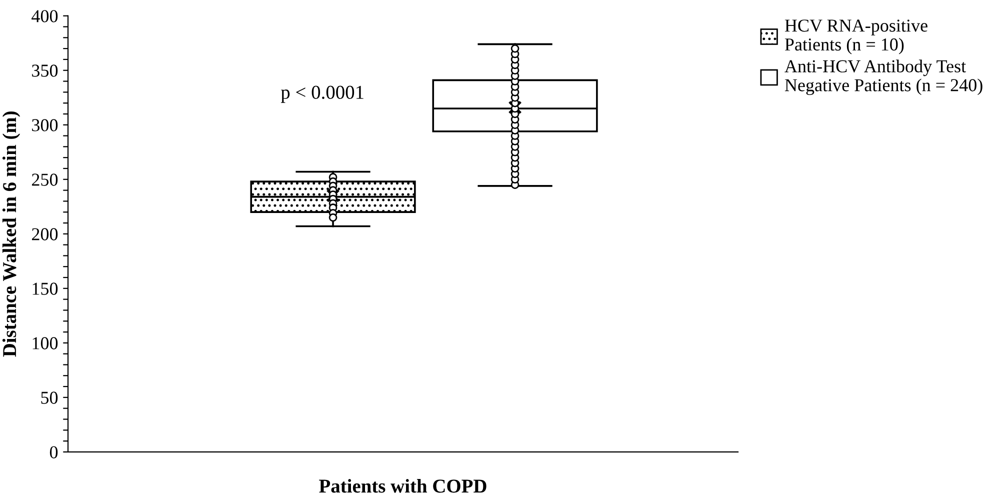  What do you see at coordinates (402, 486) in the screenshot?
I see `x-axis-title: Patients with COPD` at bounding box center [402, 486].